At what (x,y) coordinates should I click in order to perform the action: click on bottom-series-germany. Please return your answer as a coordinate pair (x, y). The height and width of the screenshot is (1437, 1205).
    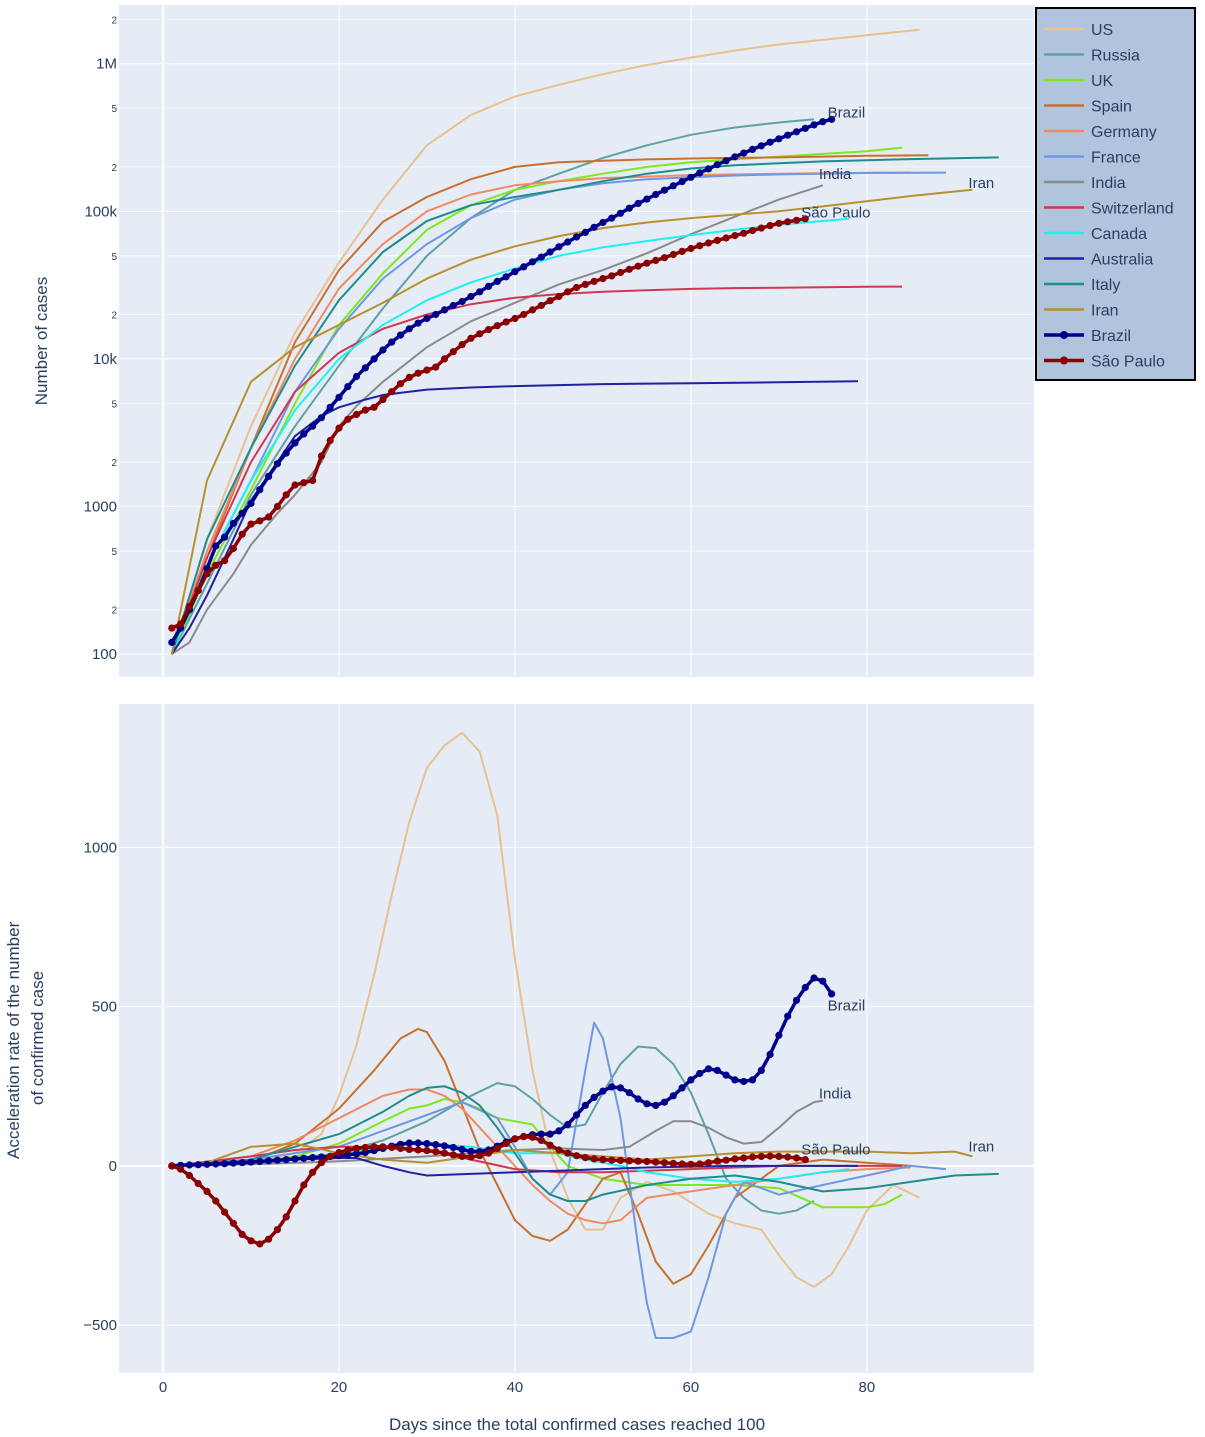
    Looking at the image, I should click on (541, 1156).